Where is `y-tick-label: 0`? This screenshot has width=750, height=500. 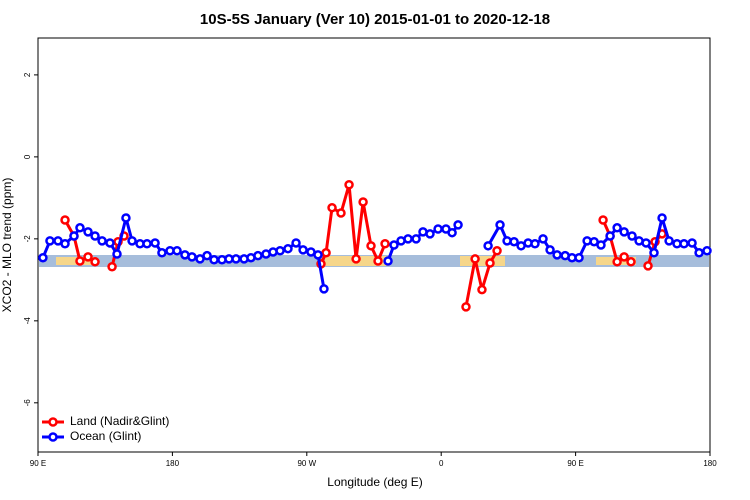 y-tick-label: 0 is located at coordinates (27, 156).